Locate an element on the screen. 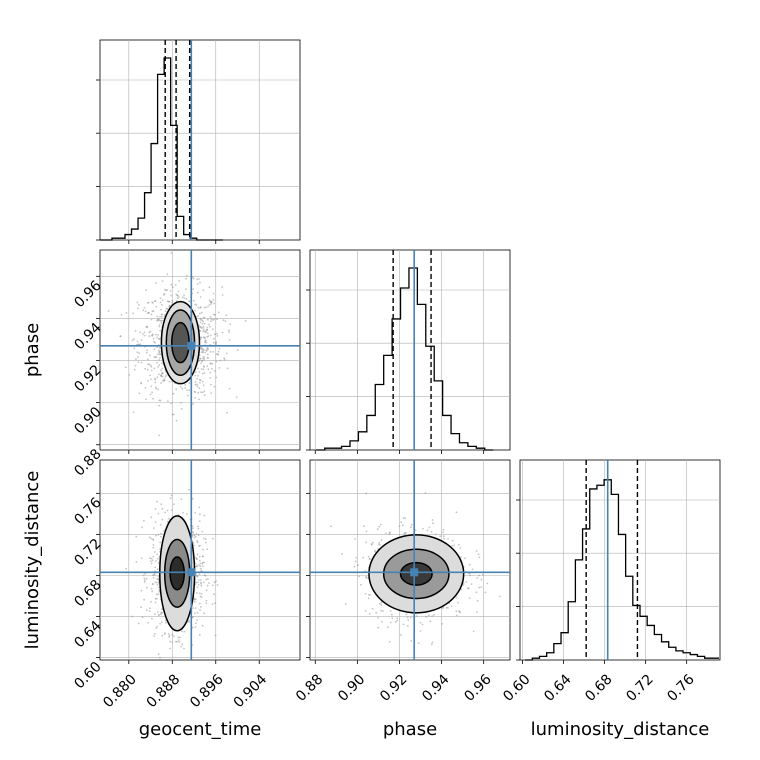  xtick-label-hist-luminosity-distance-0: 0.60 is located at coordinates (516, 687).